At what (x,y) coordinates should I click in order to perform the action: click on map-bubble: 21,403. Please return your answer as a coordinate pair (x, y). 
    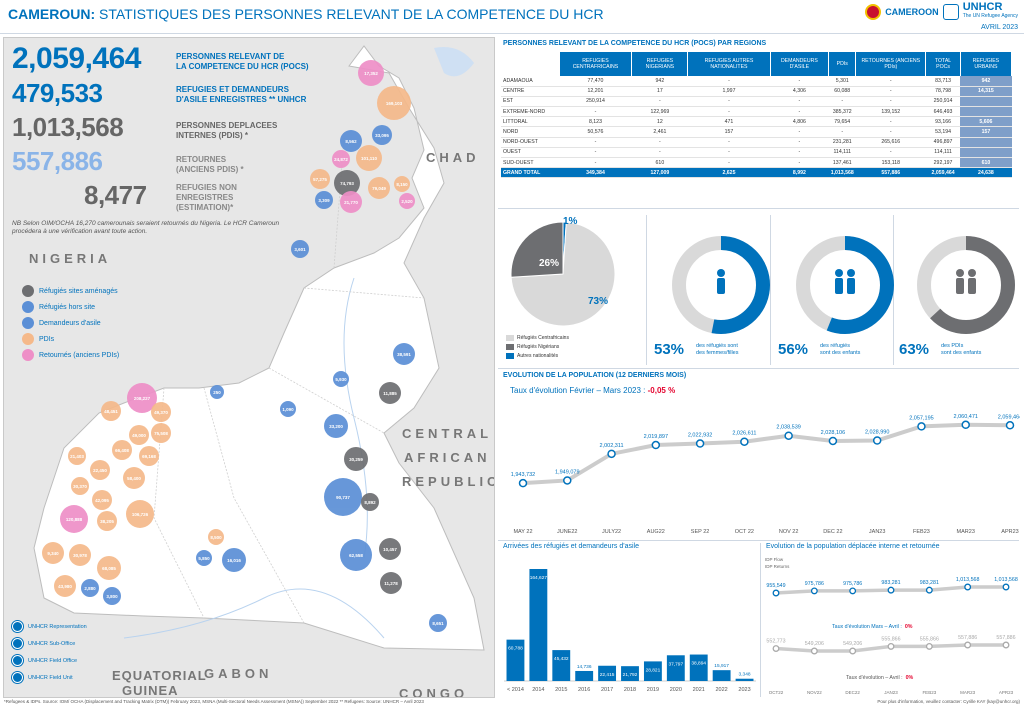
    Looking at the image, I should click on (77, 456).